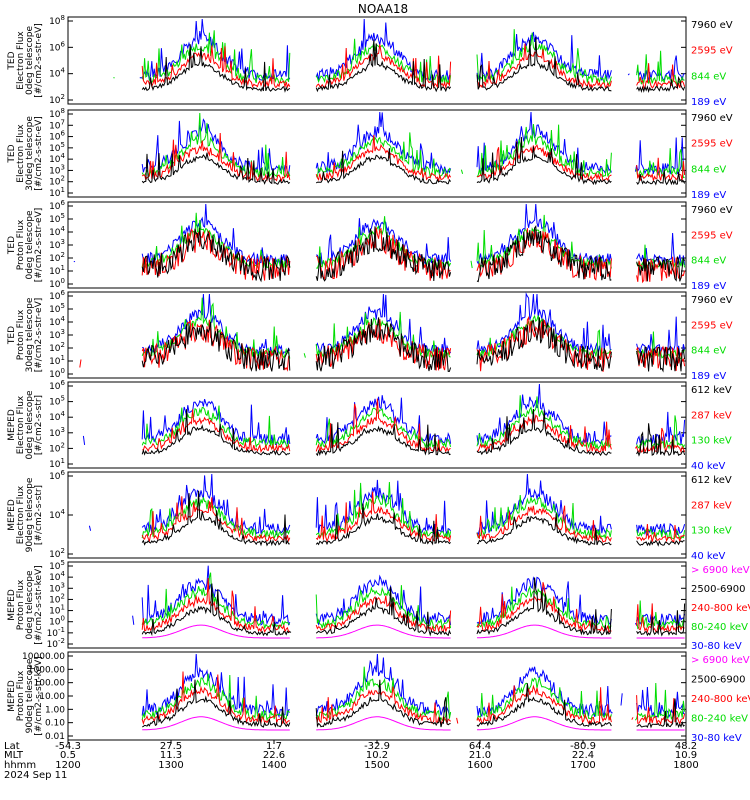 The image size is (750, 800). Describe the element at coordinates (274, 755) in the screenshot. I see `footer-value-mlt: 22.6` at that location.